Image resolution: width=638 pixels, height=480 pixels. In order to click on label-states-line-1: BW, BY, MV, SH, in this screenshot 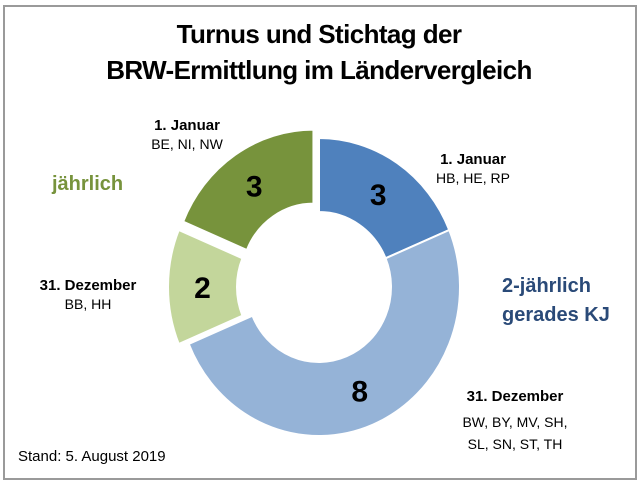, I will do `click(515, 422)`.